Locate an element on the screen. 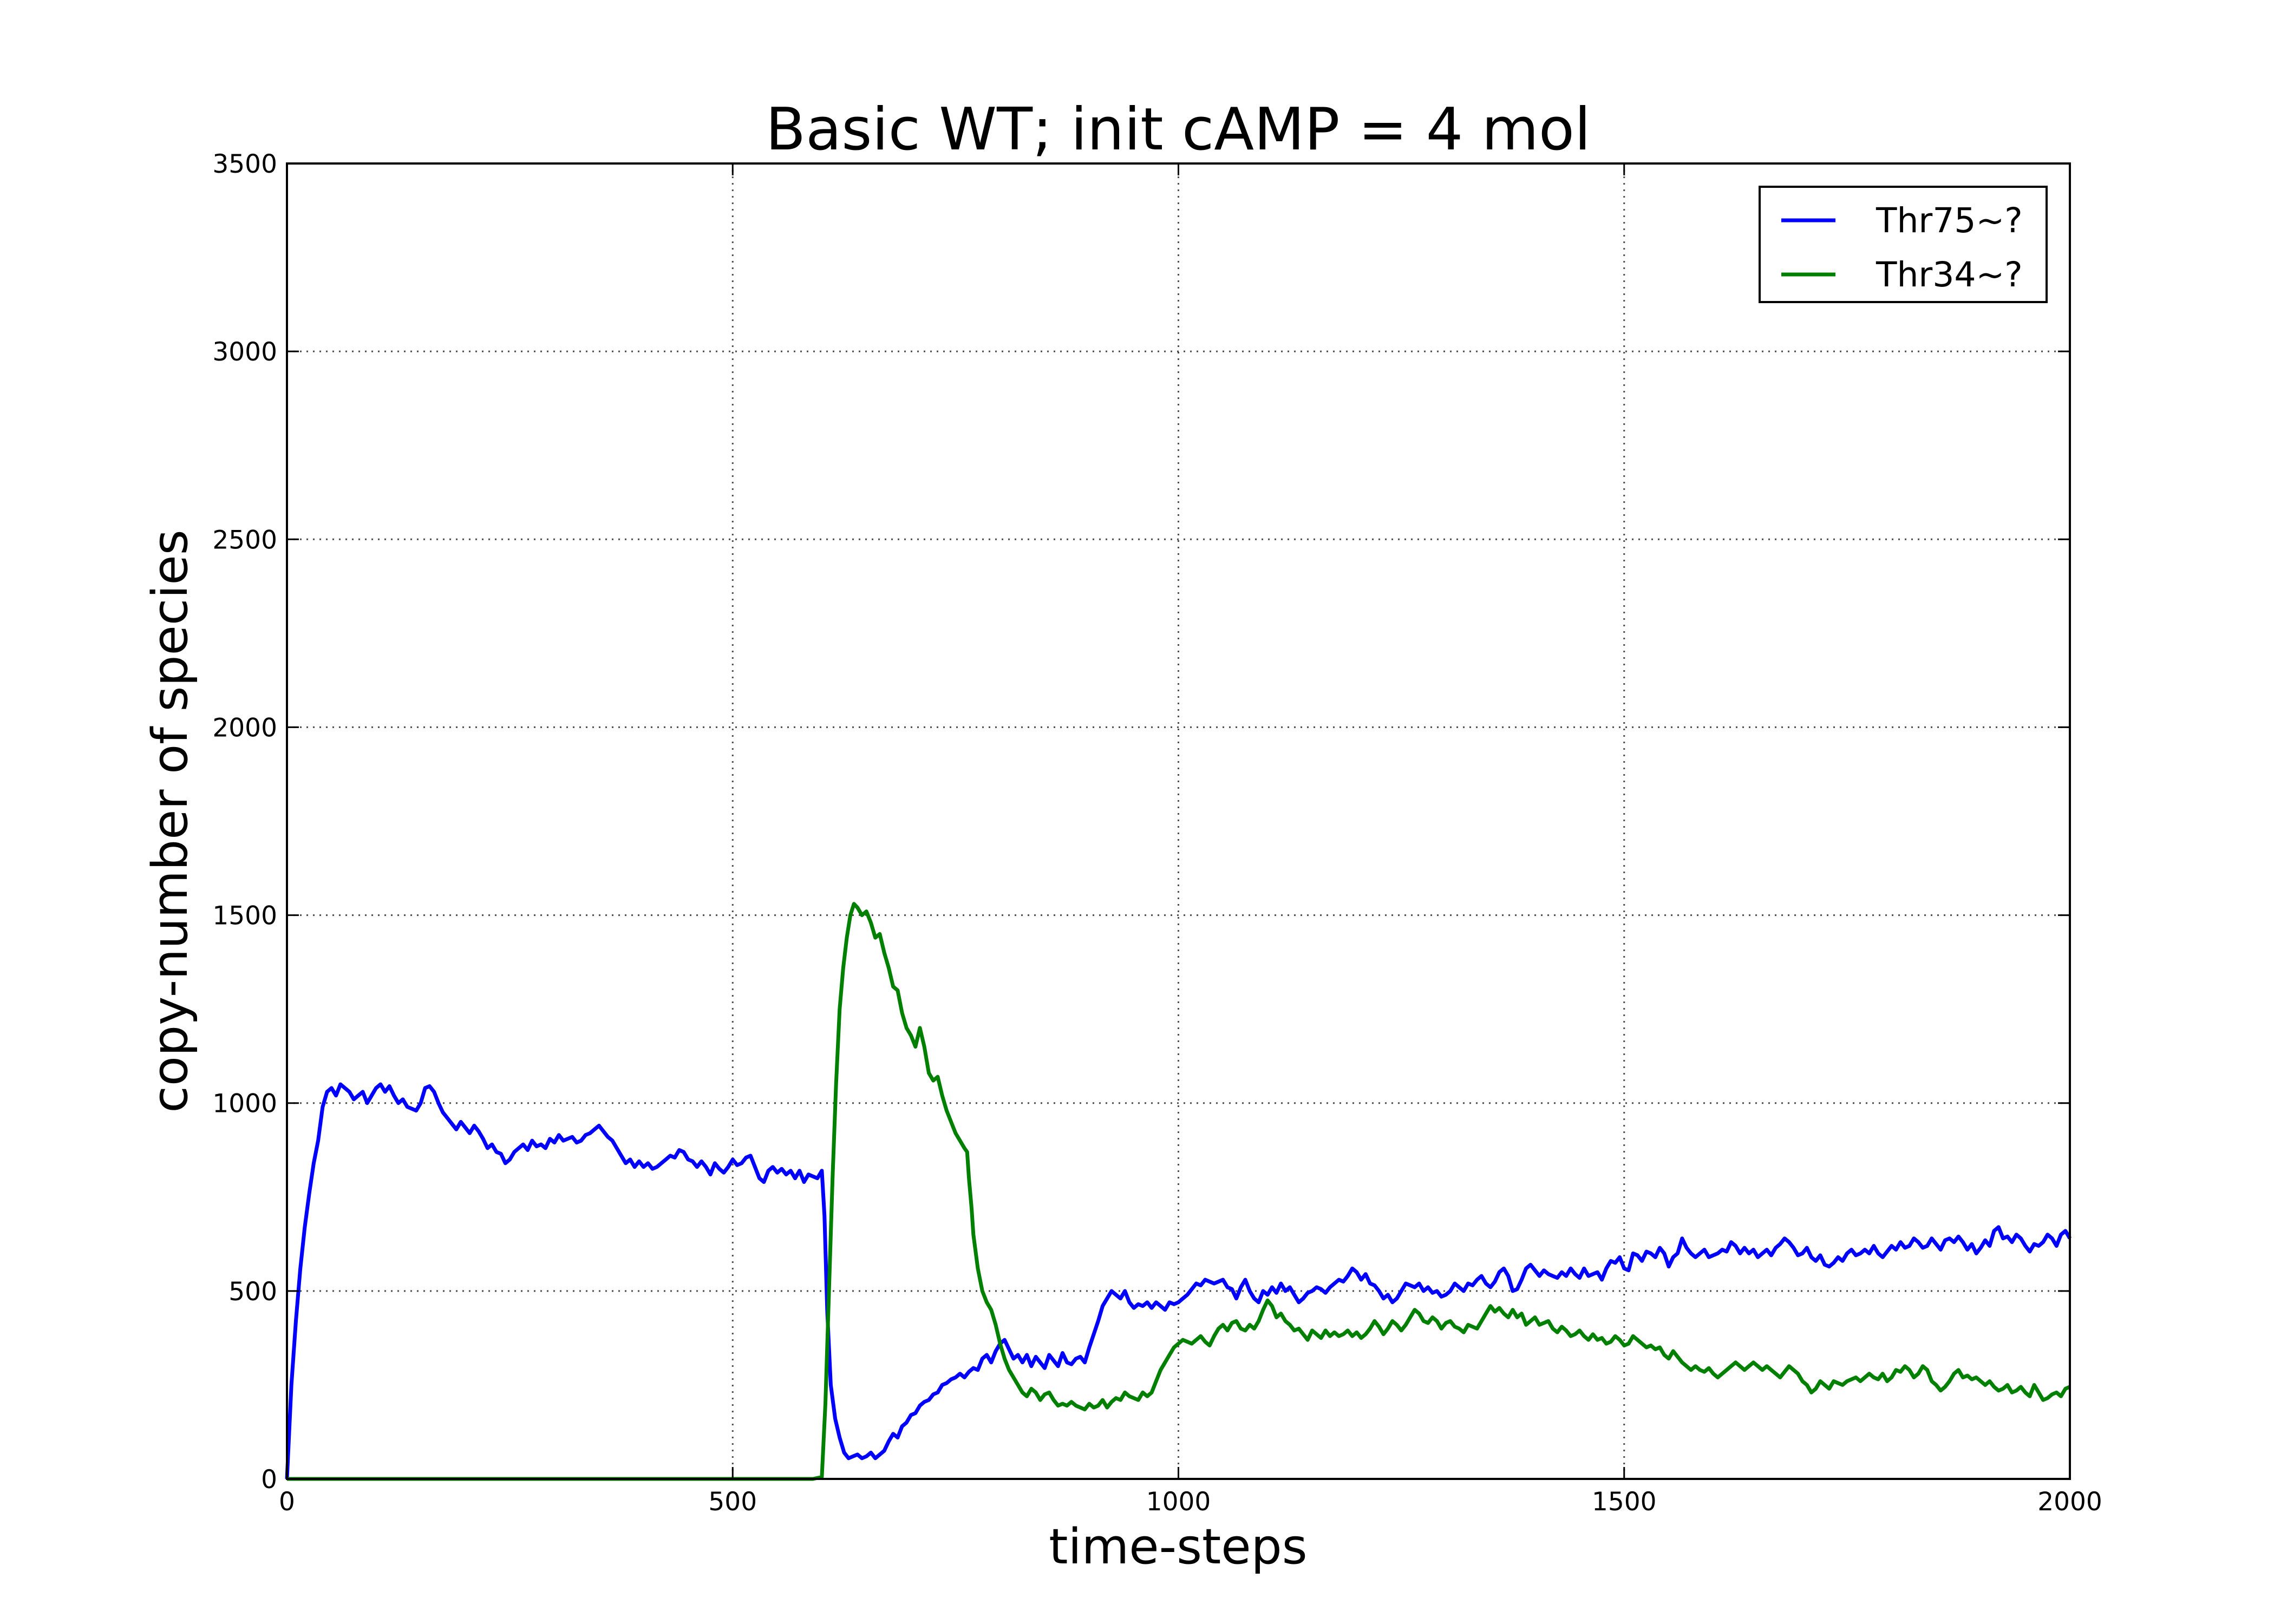 This screenshot has width=2274, height=1624. x-axis-label: time-steps is located at coordinates (1178, 1546).